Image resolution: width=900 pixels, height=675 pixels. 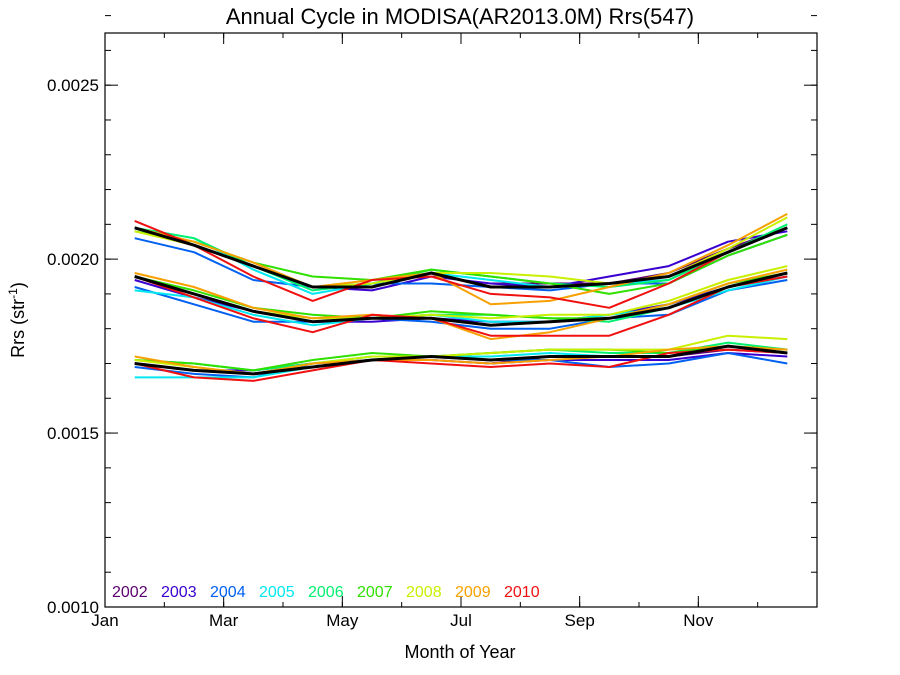 I want to click on legend-label-2006: 2006, so click(x=326, y=592).